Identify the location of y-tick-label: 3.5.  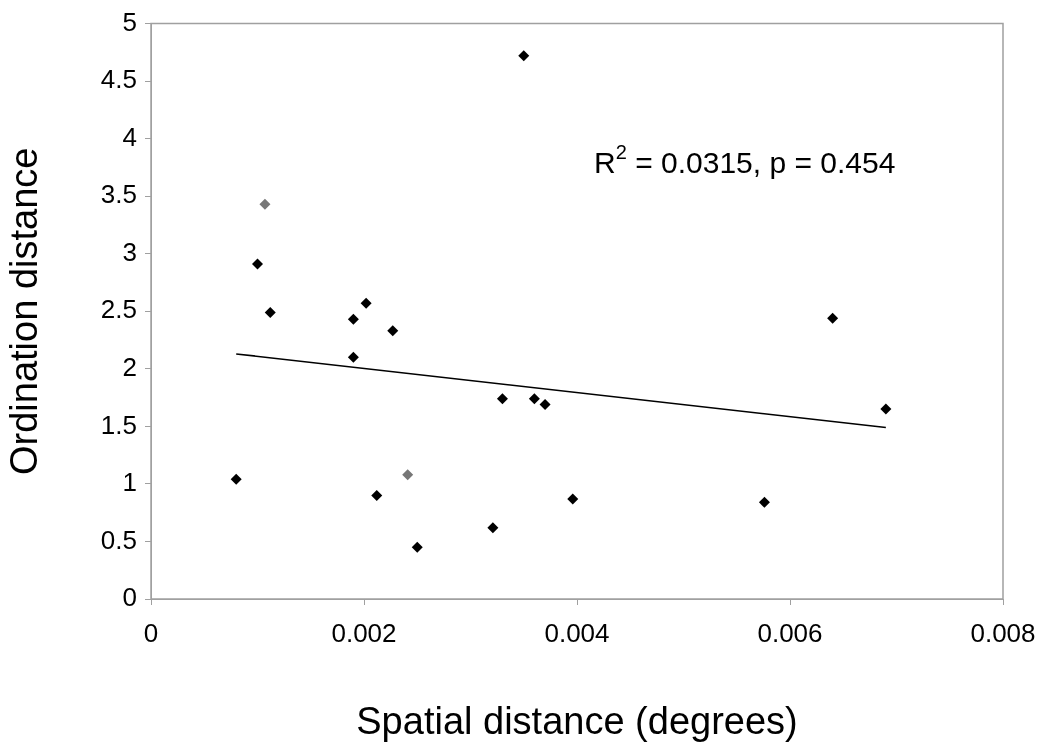
(118, 194).